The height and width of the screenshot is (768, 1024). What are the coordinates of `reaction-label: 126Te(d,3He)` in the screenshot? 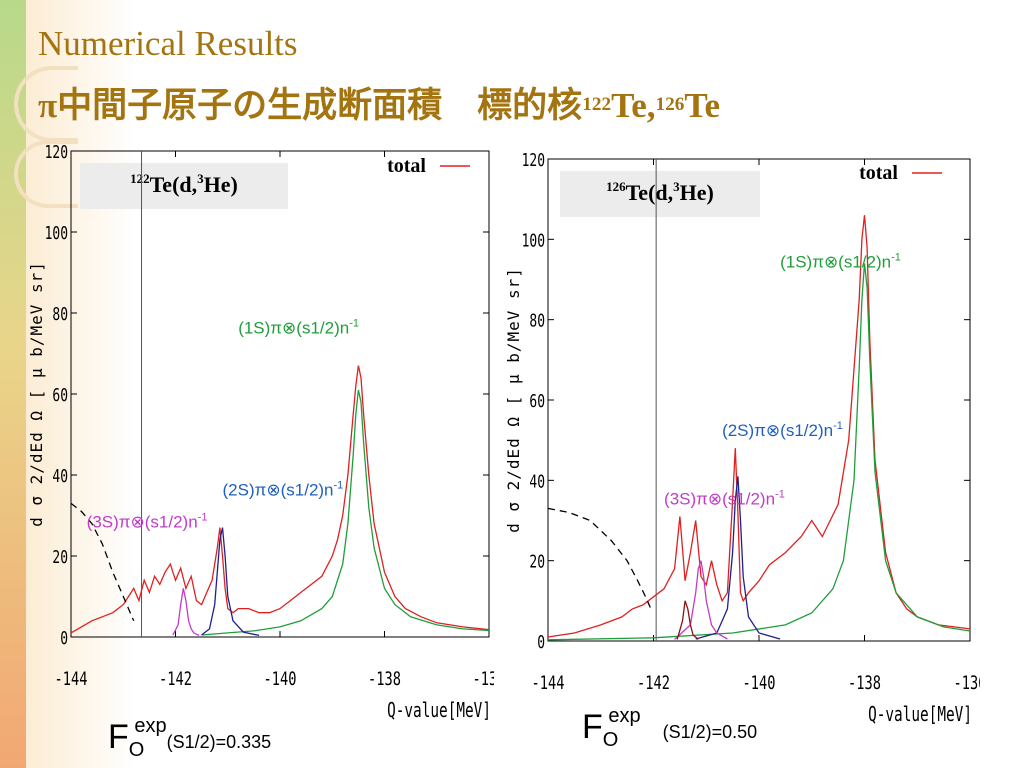 It's located at (660, 192).